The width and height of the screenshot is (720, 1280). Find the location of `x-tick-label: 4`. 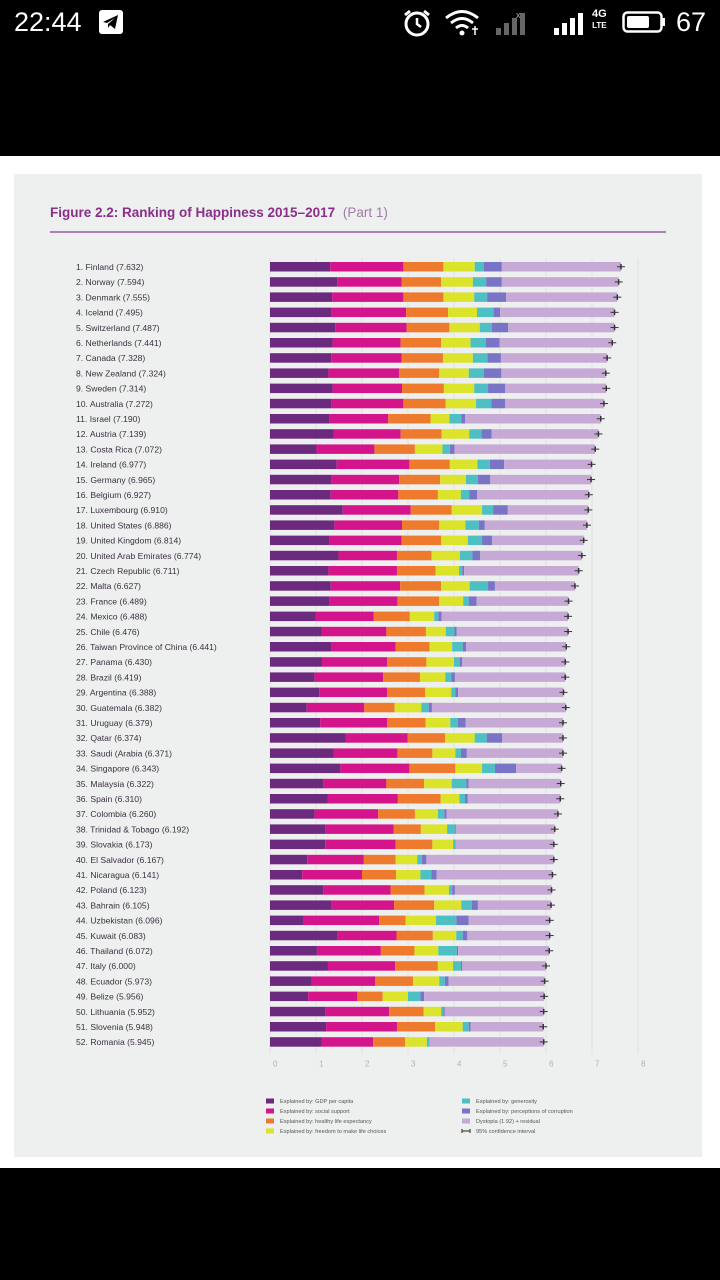

x-tick-label: 4 is located at coordinates (459, 1063).